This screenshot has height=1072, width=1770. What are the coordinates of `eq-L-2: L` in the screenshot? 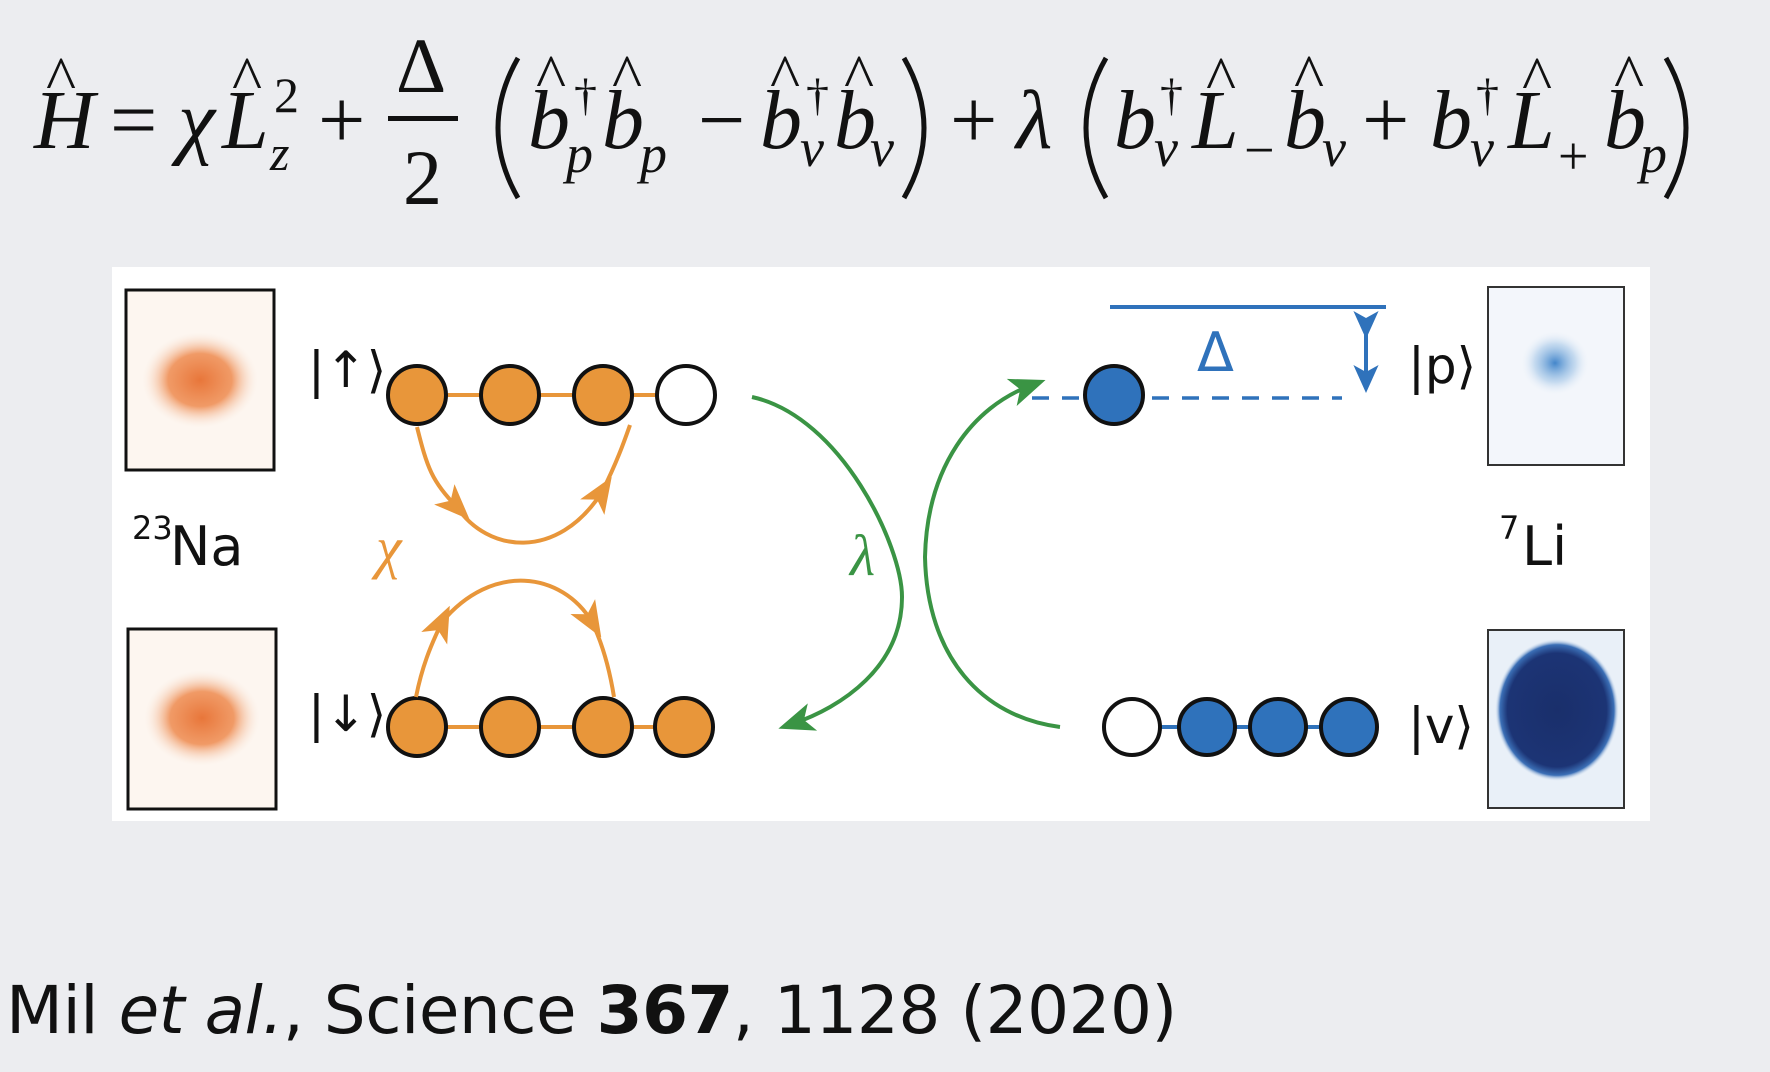 It's located at (1215, 120).